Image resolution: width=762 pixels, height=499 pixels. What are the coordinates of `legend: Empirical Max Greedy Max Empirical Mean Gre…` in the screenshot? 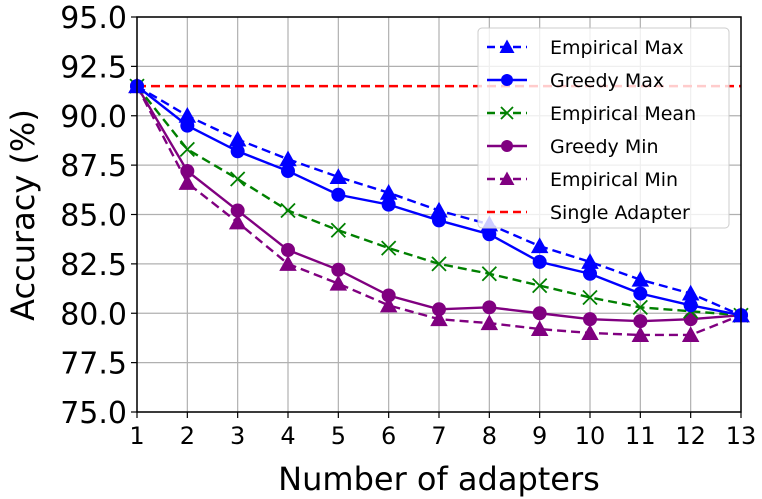 It's located at (603, 128).